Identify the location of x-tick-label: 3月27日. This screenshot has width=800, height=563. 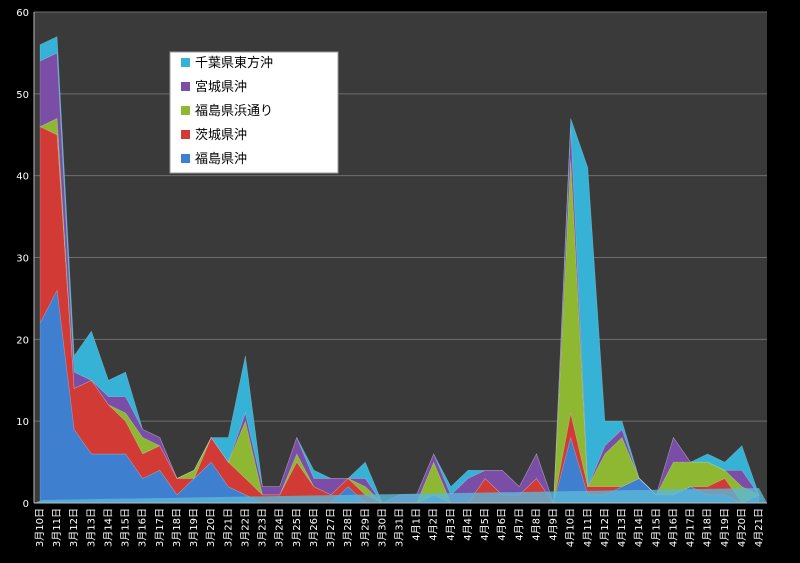
(331, 527).